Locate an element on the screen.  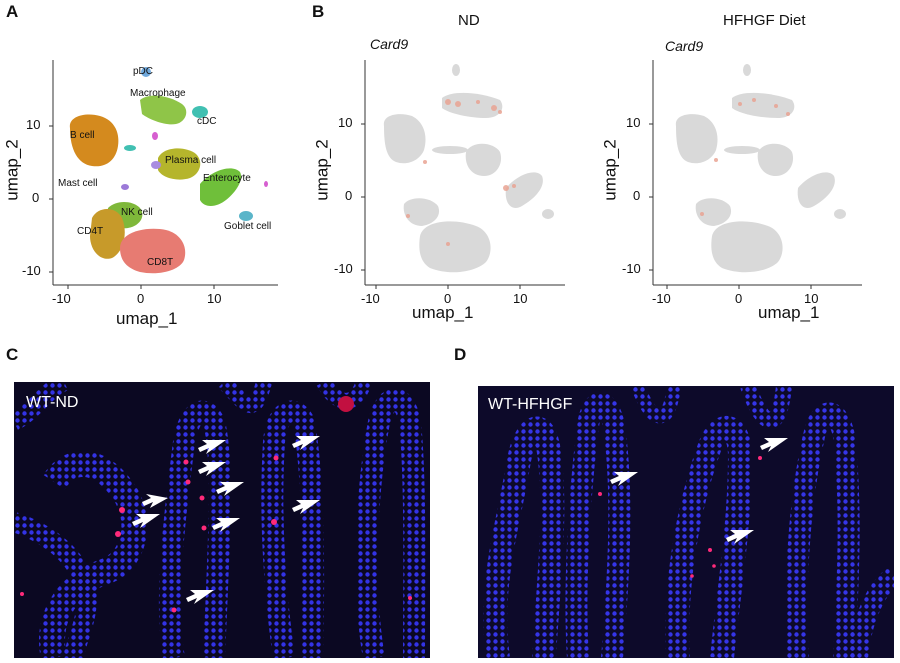
x-axis-title: umap_1 is located at coordinates (147, 318).